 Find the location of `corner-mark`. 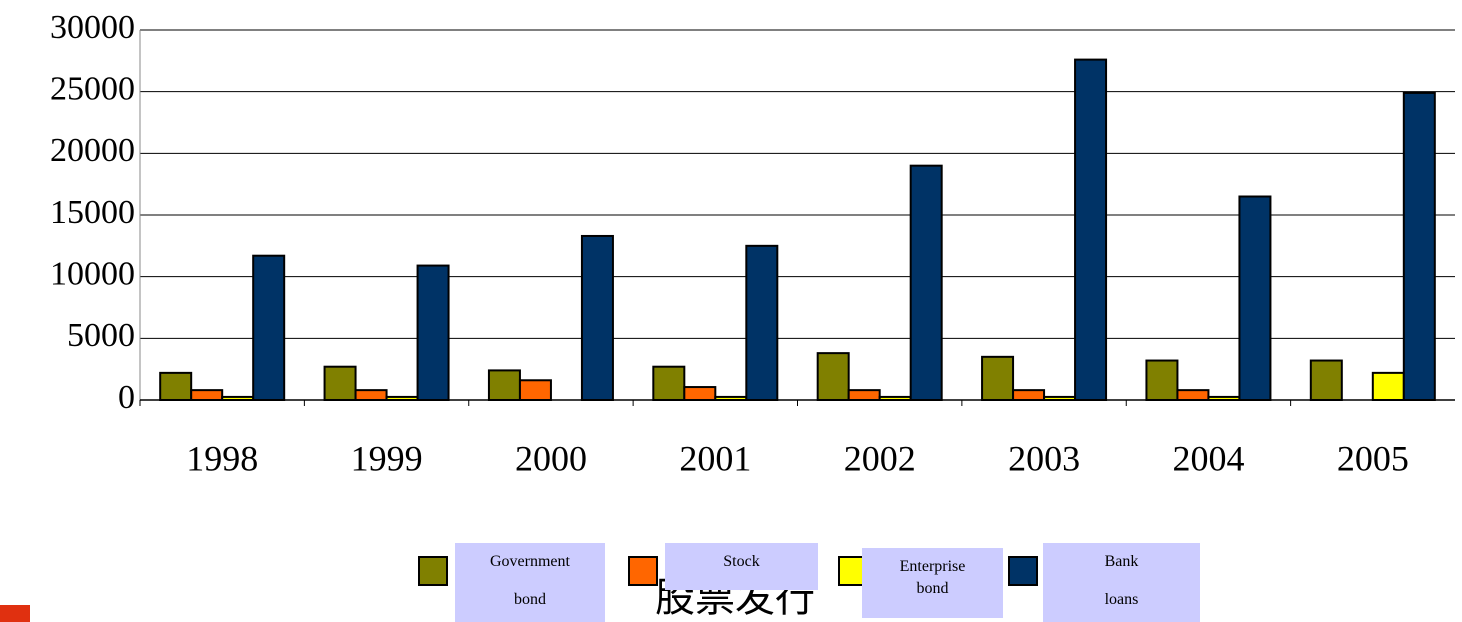

corner-mark is located at coordinates (15, 613).